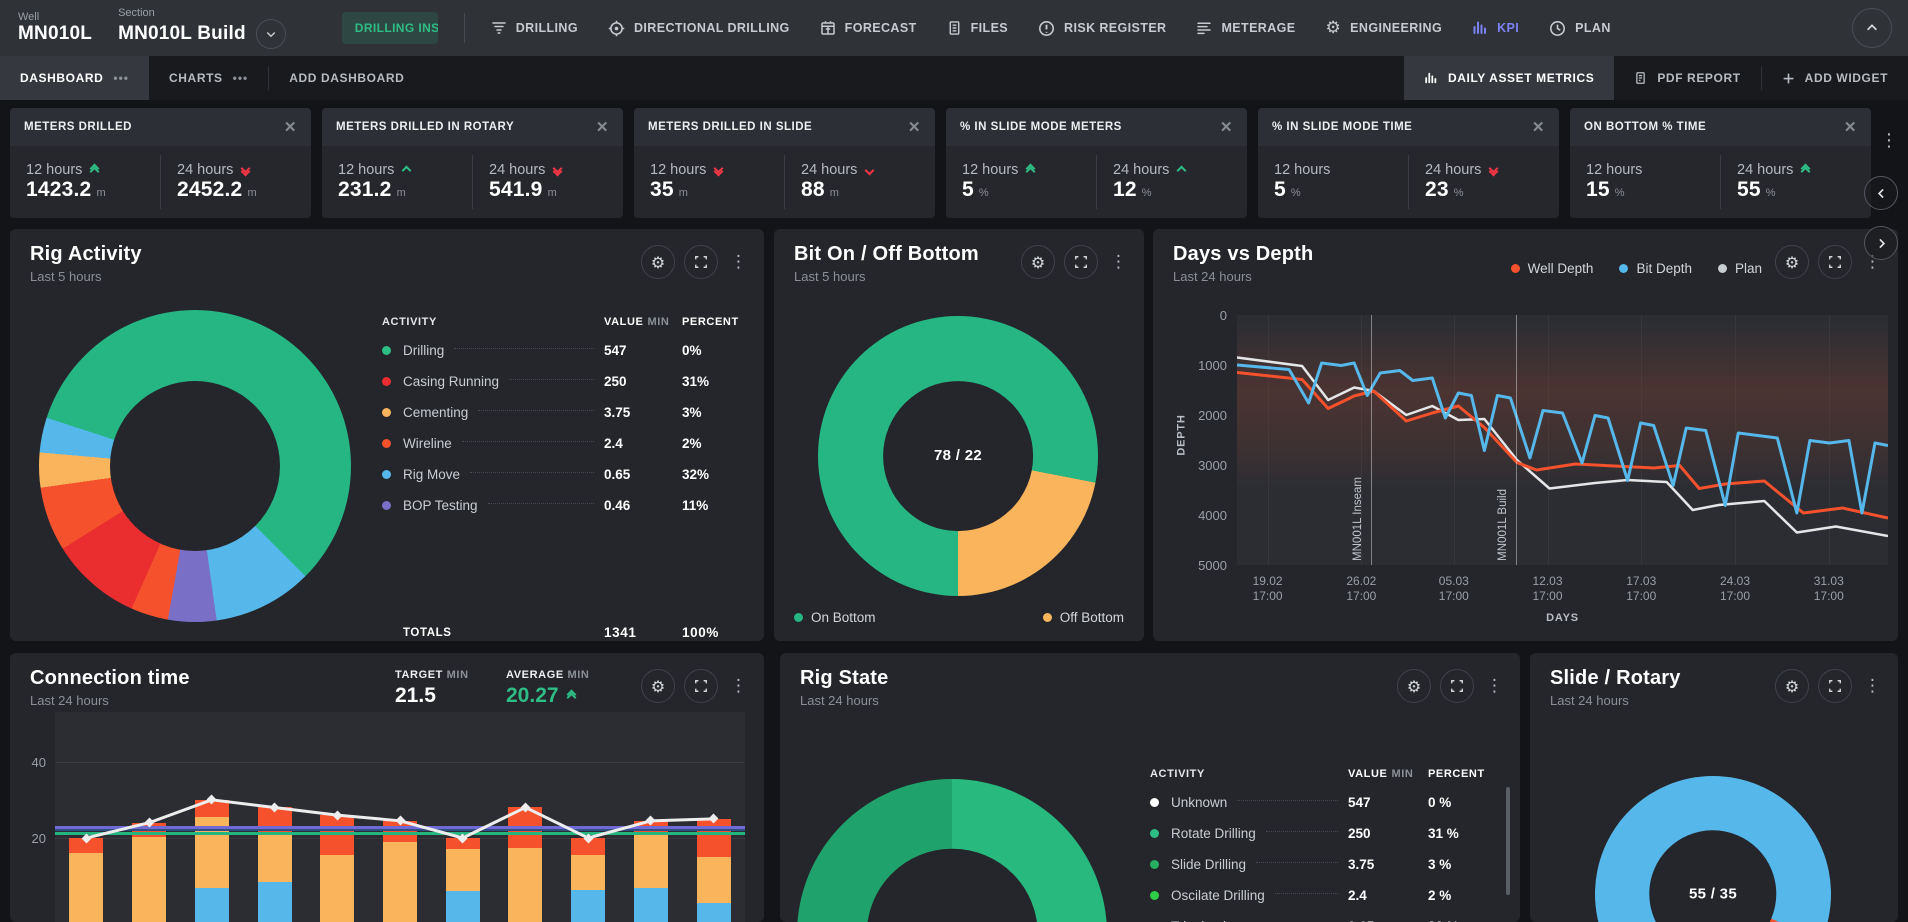  Describe the element at coordinates (977, 28) in the screenshot. I see `nav-item-files: FILES` at that location.